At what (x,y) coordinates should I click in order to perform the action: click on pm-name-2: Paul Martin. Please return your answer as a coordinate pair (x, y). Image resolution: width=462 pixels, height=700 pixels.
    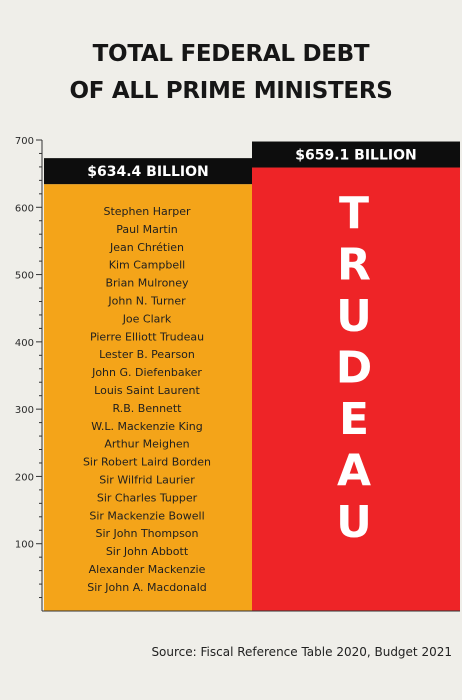
    Looking at the image, I should click on (147, 229).